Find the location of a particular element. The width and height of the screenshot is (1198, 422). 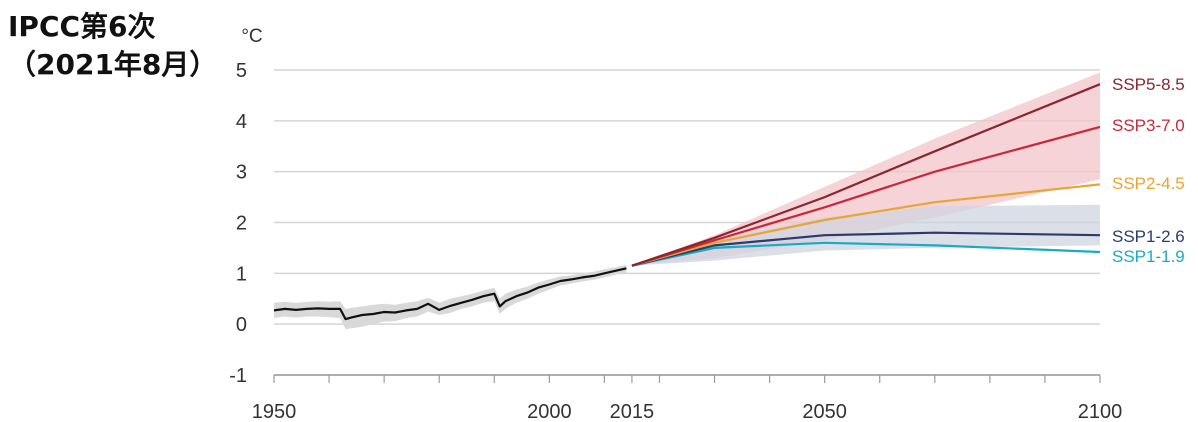

x-tick-label: 1950 is located at coordinates (274, 411).